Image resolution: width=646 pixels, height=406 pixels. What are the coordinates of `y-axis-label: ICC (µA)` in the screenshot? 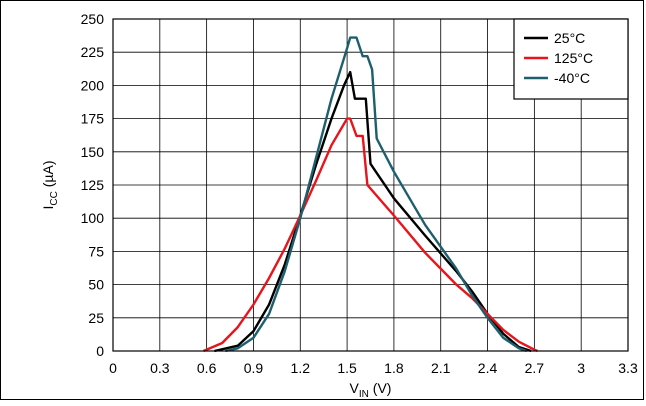 It's located at (50, 185).